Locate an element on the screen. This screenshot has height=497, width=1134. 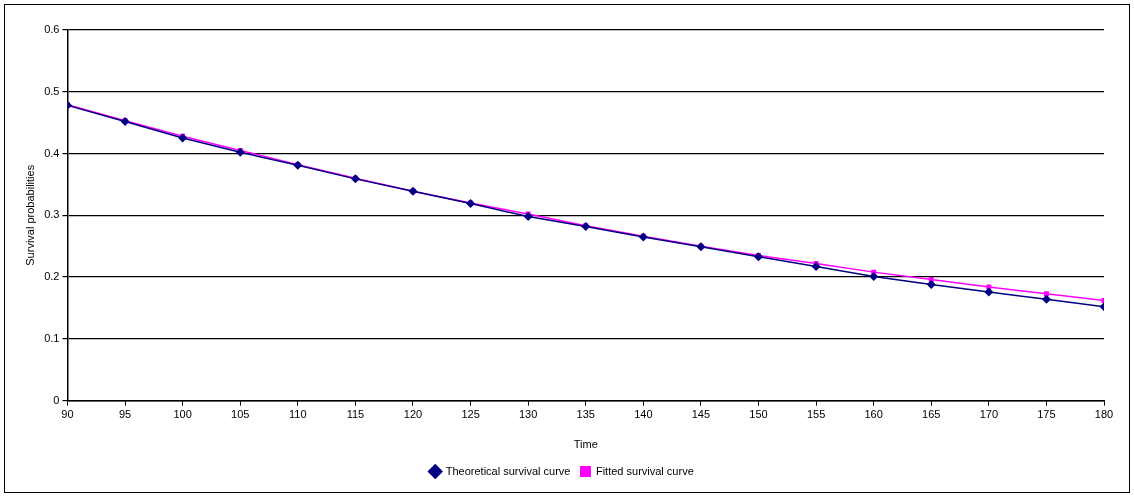
x-tick-label: 170 is located at coordinates (989, 414).